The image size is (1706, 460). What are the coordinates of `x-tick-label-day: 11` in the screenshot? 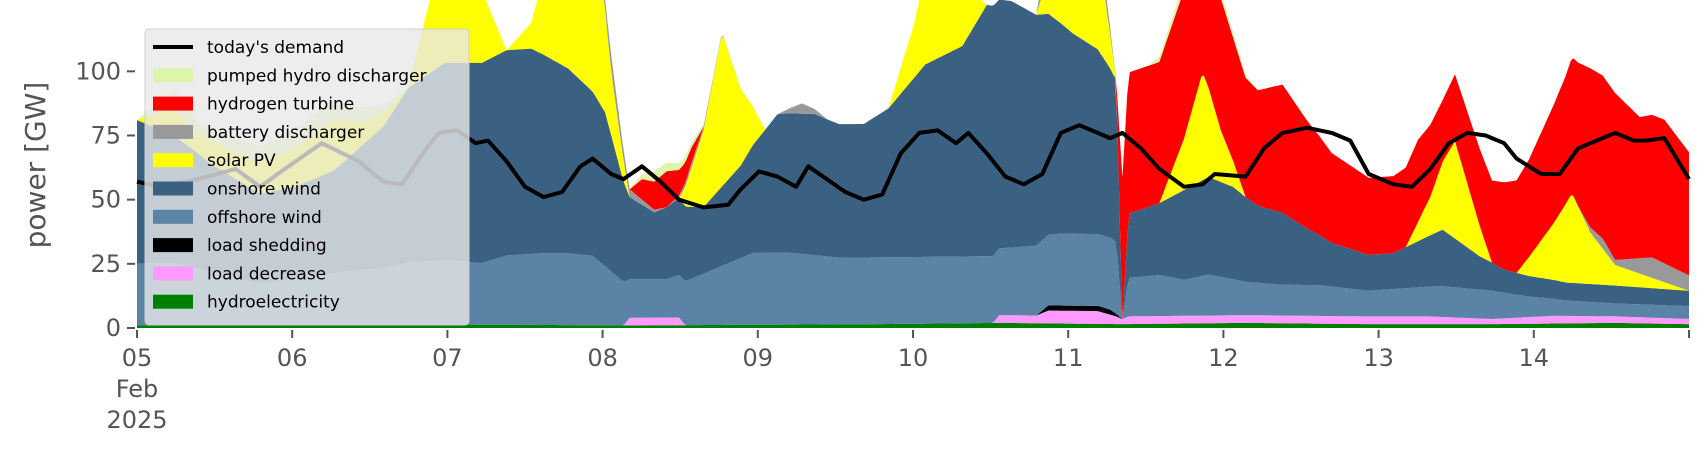 It's located at (1068, 358).